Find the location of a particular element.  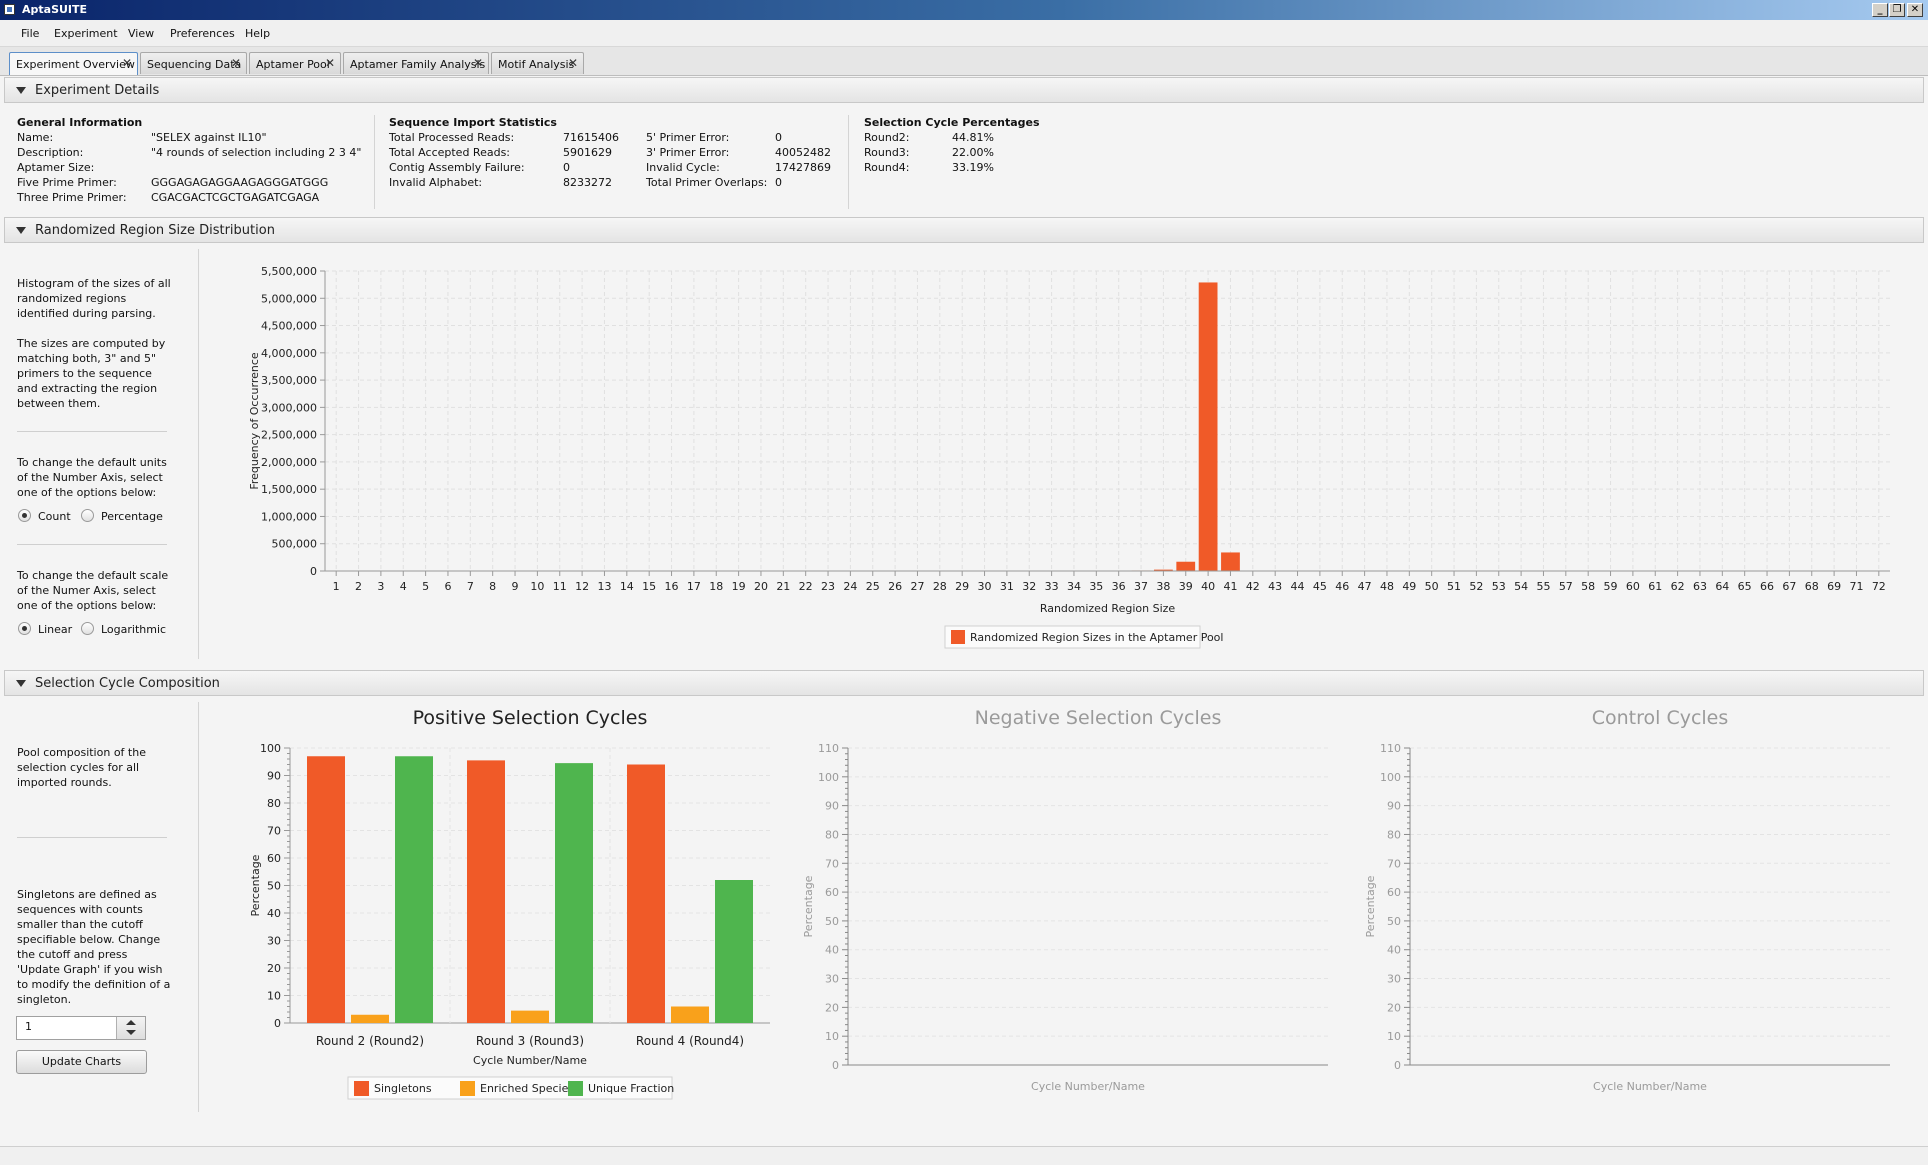

menu-view: View is located at coordinates (141, 33).